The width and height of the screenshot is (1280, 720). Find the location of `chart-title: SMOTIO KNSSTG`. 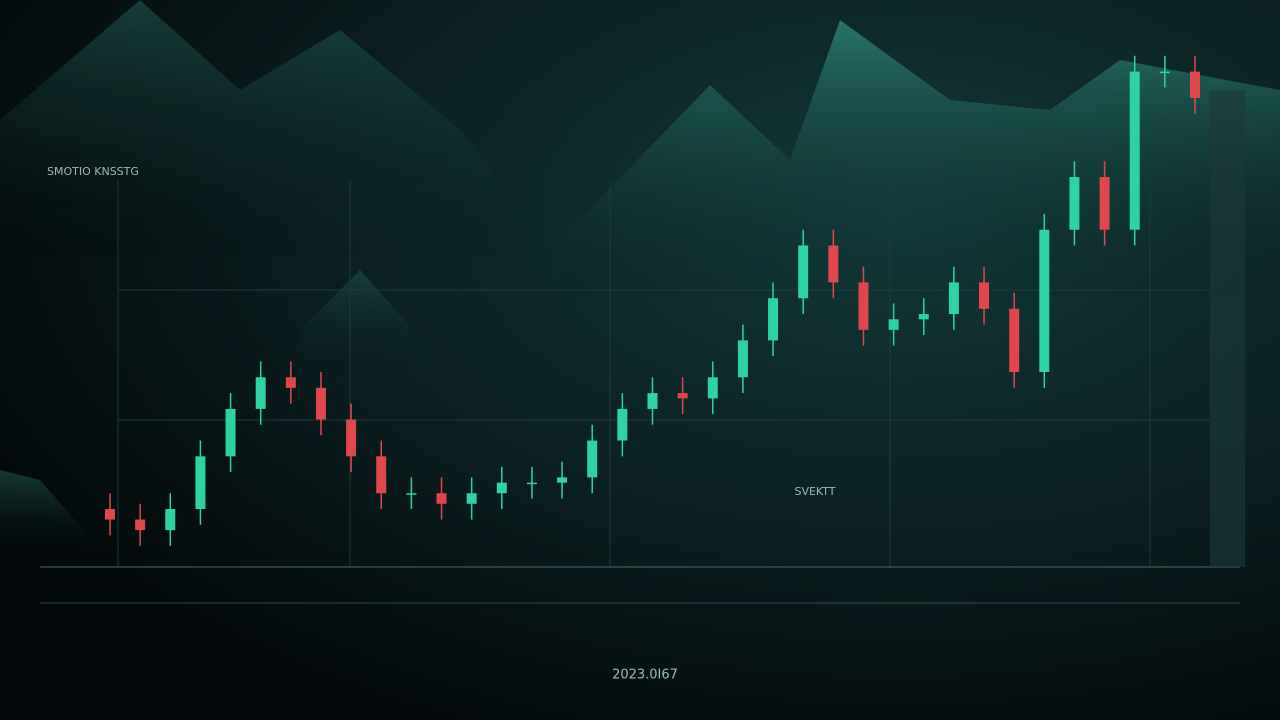

chart-title: SMOTIO KNSSTG is located at coordinates (93, 171).